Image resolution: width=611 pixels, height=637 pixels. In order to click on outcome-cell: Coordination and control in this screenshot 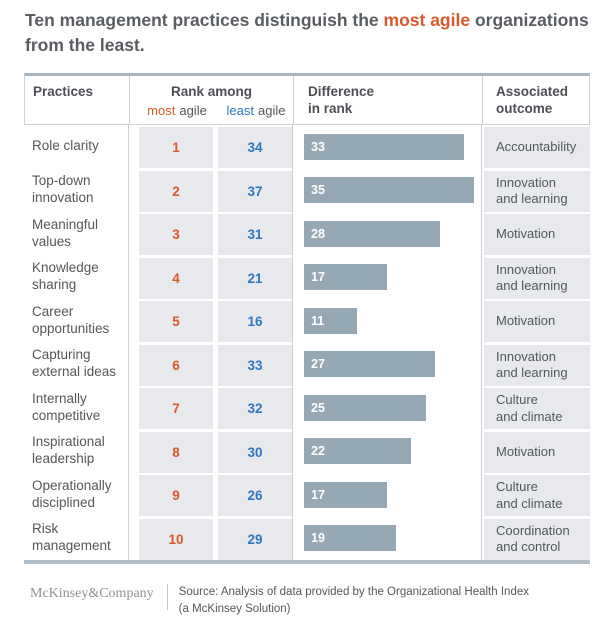, I will do `click(535, 538)`.